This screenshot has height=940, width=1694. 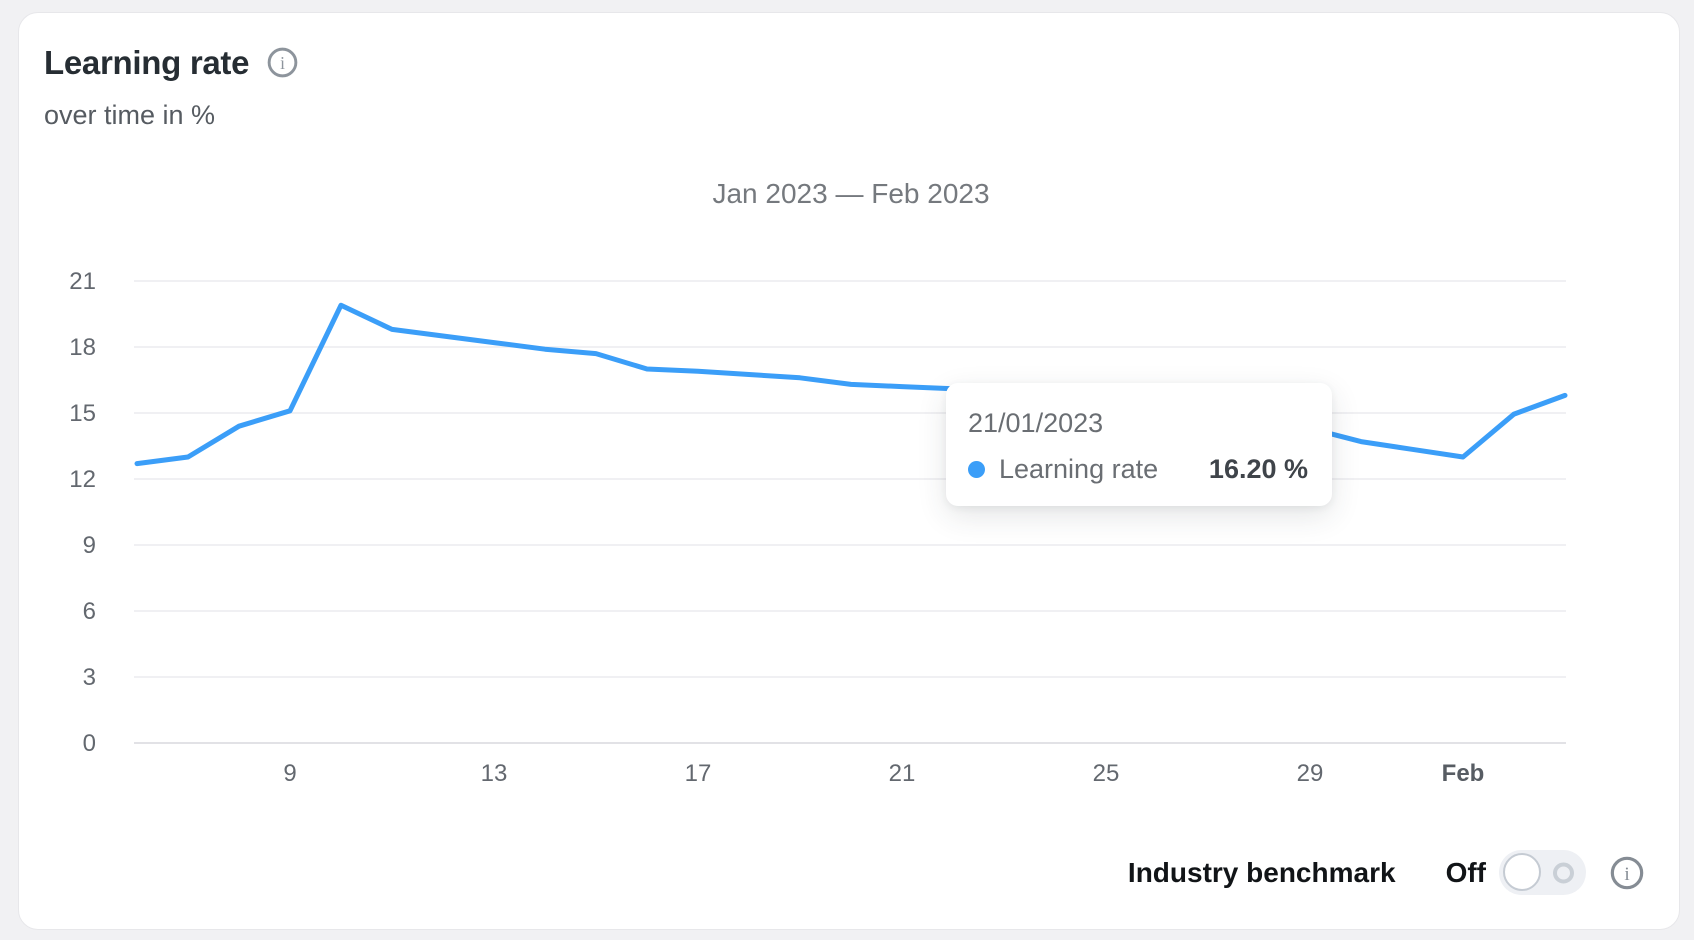 I want to click on benchmark-toggle, so click(x=1542, y=872).